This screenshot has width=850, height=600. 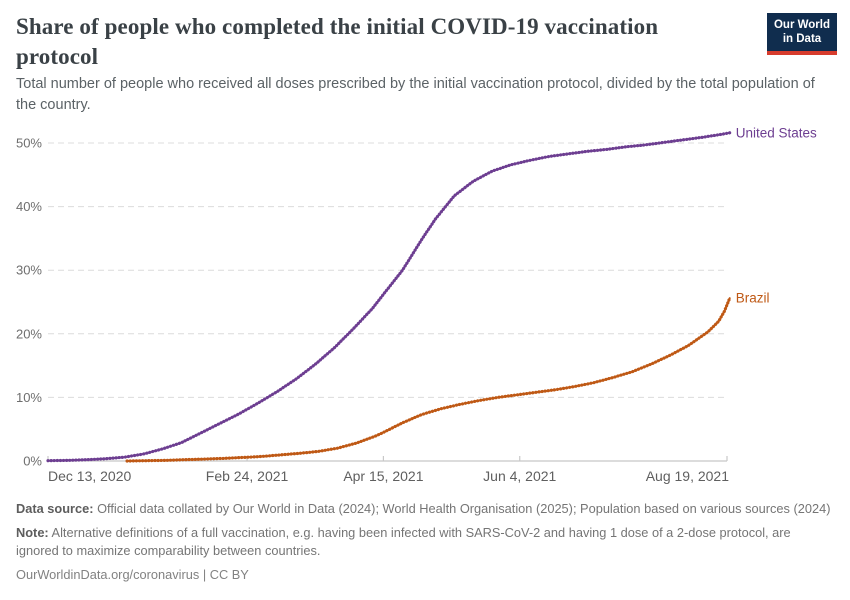 I want to click on y-tick-label-50: 50%, so click(x=29, y=143).